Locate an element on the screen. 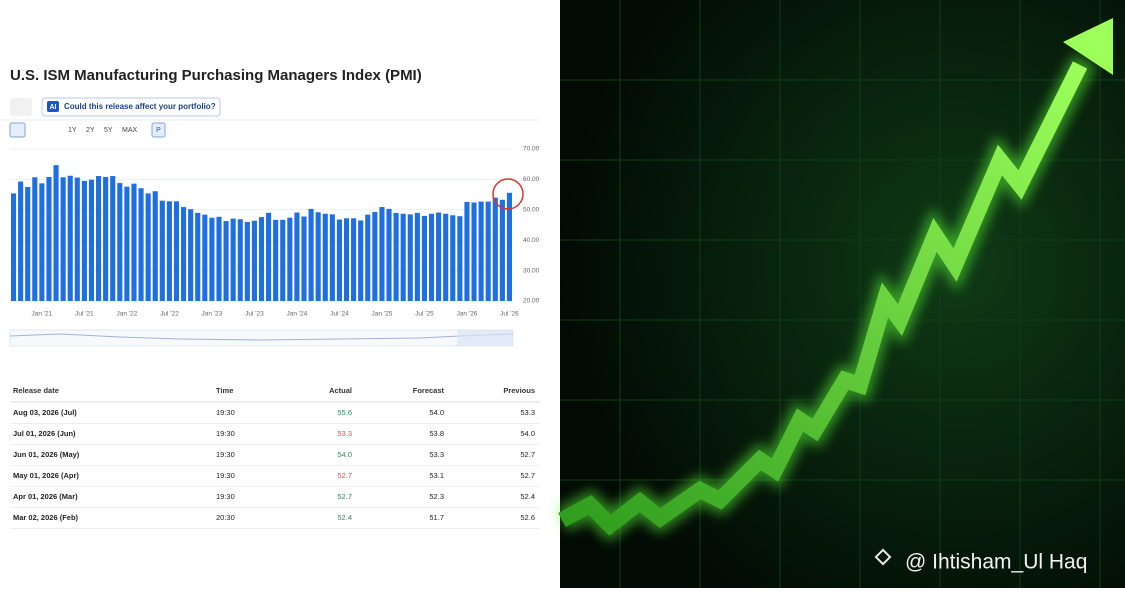 The width and height of the screenshot is (1125, 593). draw-button is located at coordinates (21, 107).